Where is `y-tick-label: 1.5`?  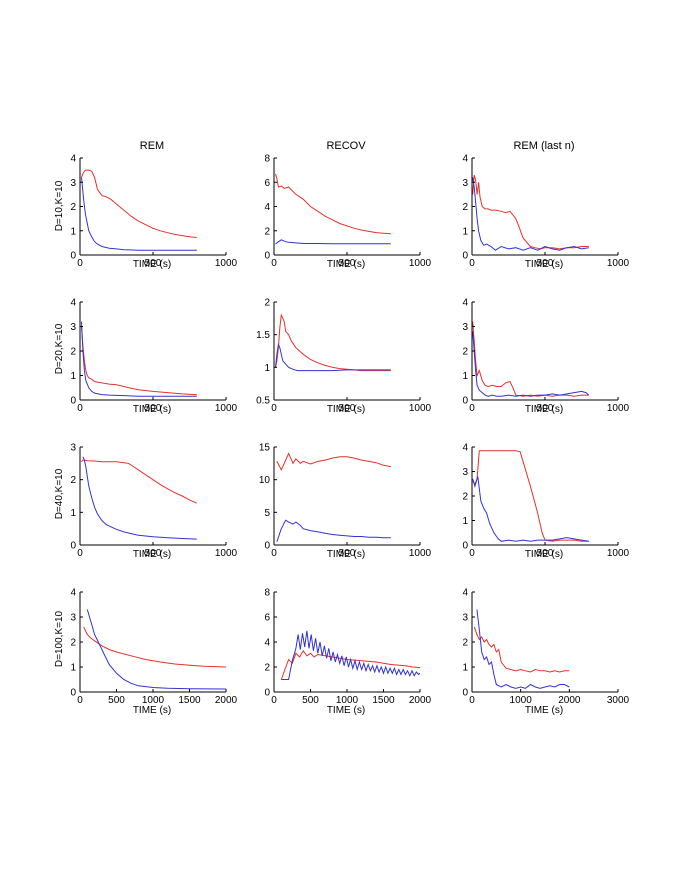 y-tick-label: 1.5 is located at coordinates (263, 335).